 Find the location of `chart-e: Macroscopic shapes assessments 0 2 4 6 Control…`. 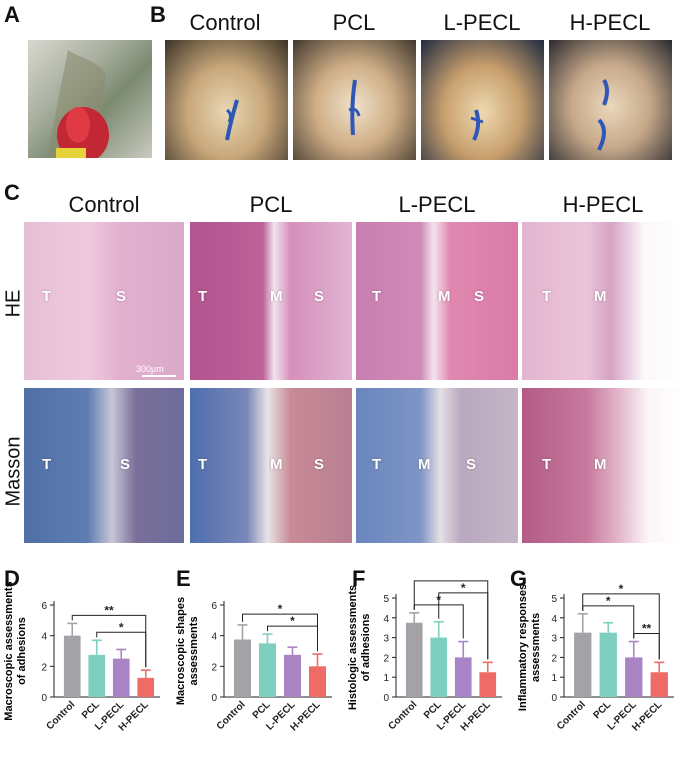

chart-e: Macroscopic shapes assessments 0 2 4 6 Control… is located at coordinates (258, 672).